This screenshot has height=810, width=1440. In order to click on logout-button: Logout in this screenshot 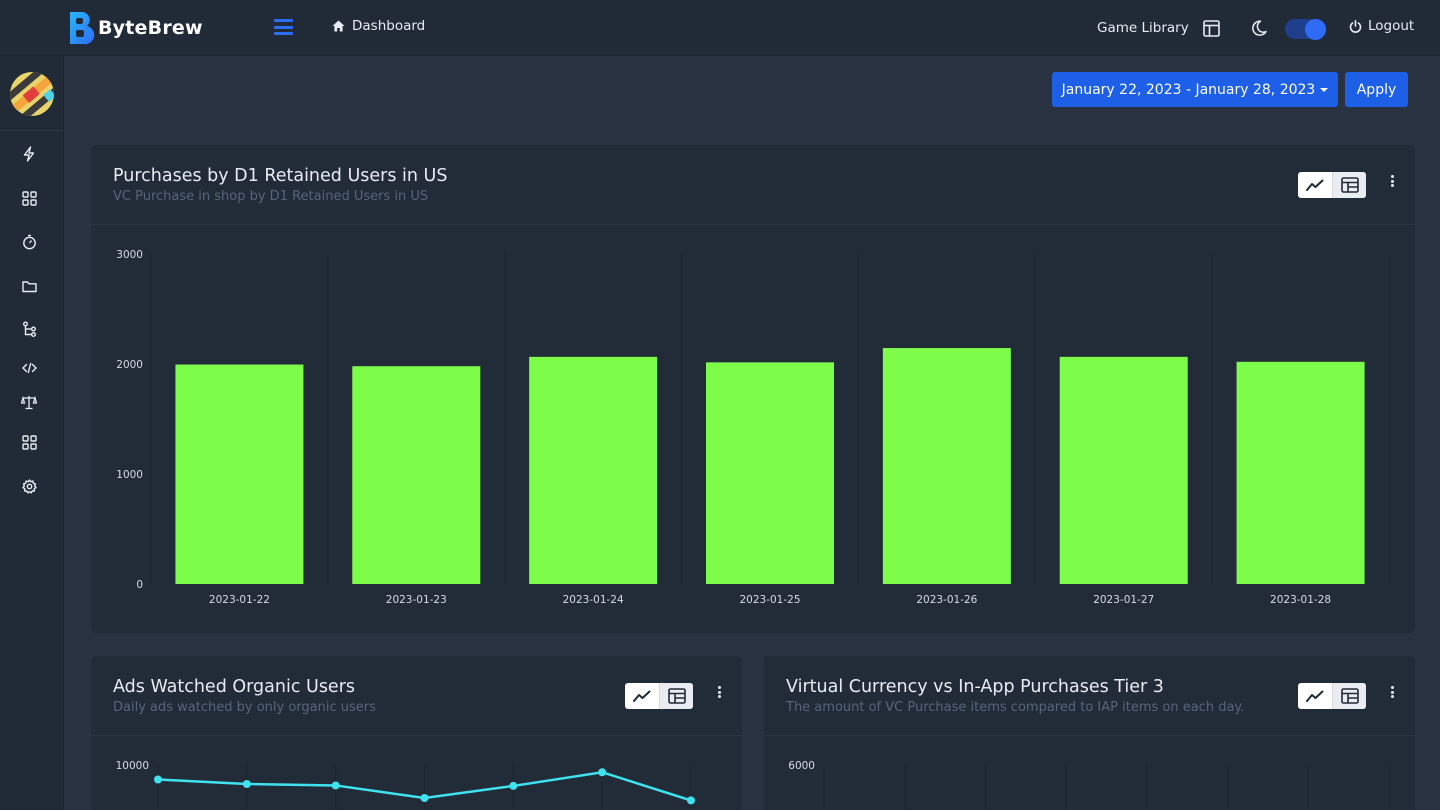, I will do `click(1381, 26)`.